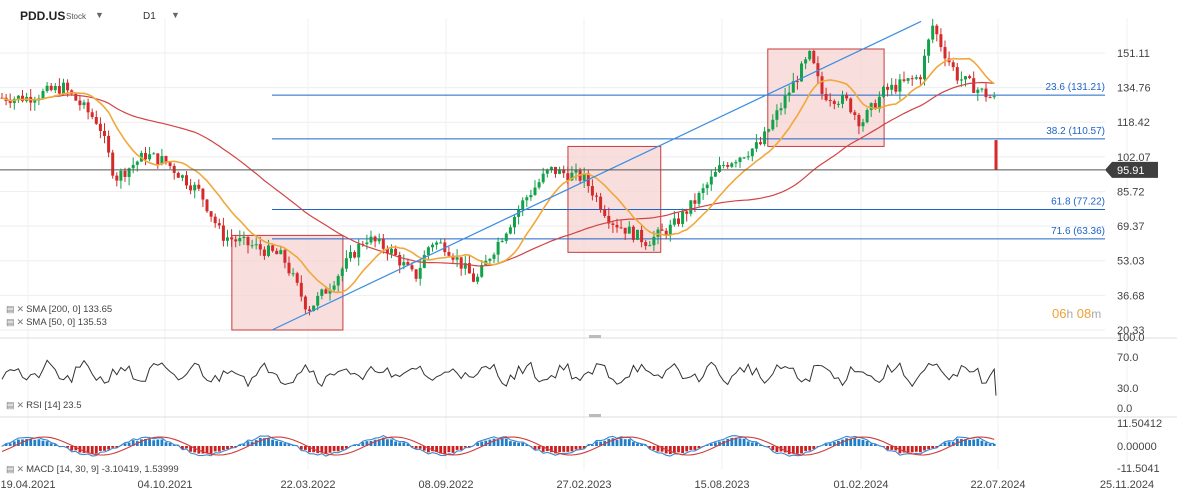 This screenshot has width=1177, height=501. Describe the element at coordinates (1134, 89) in the screenshot. I see `price-tick: 134.76` at that location.